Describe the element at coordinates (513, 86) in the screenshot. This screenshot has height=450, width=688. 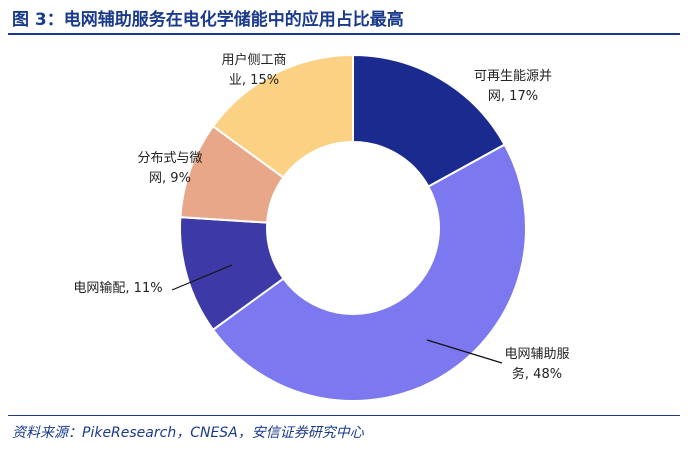
I see `slice-label-1: 可再生能源并网, 17%` at that location.